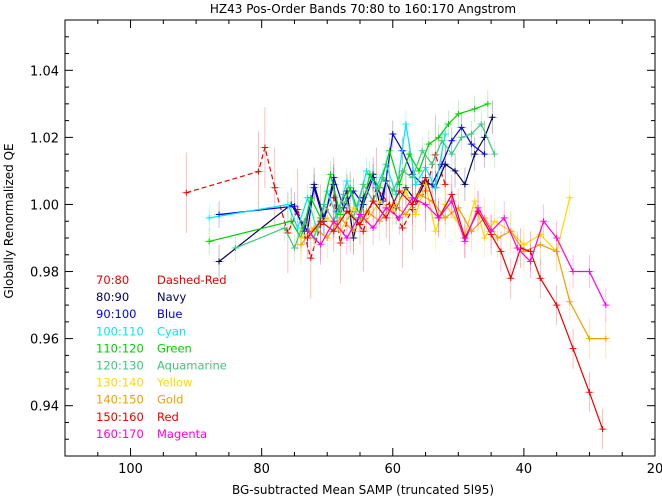  I want to click on x-tick-label: 60, so click(393, 469).